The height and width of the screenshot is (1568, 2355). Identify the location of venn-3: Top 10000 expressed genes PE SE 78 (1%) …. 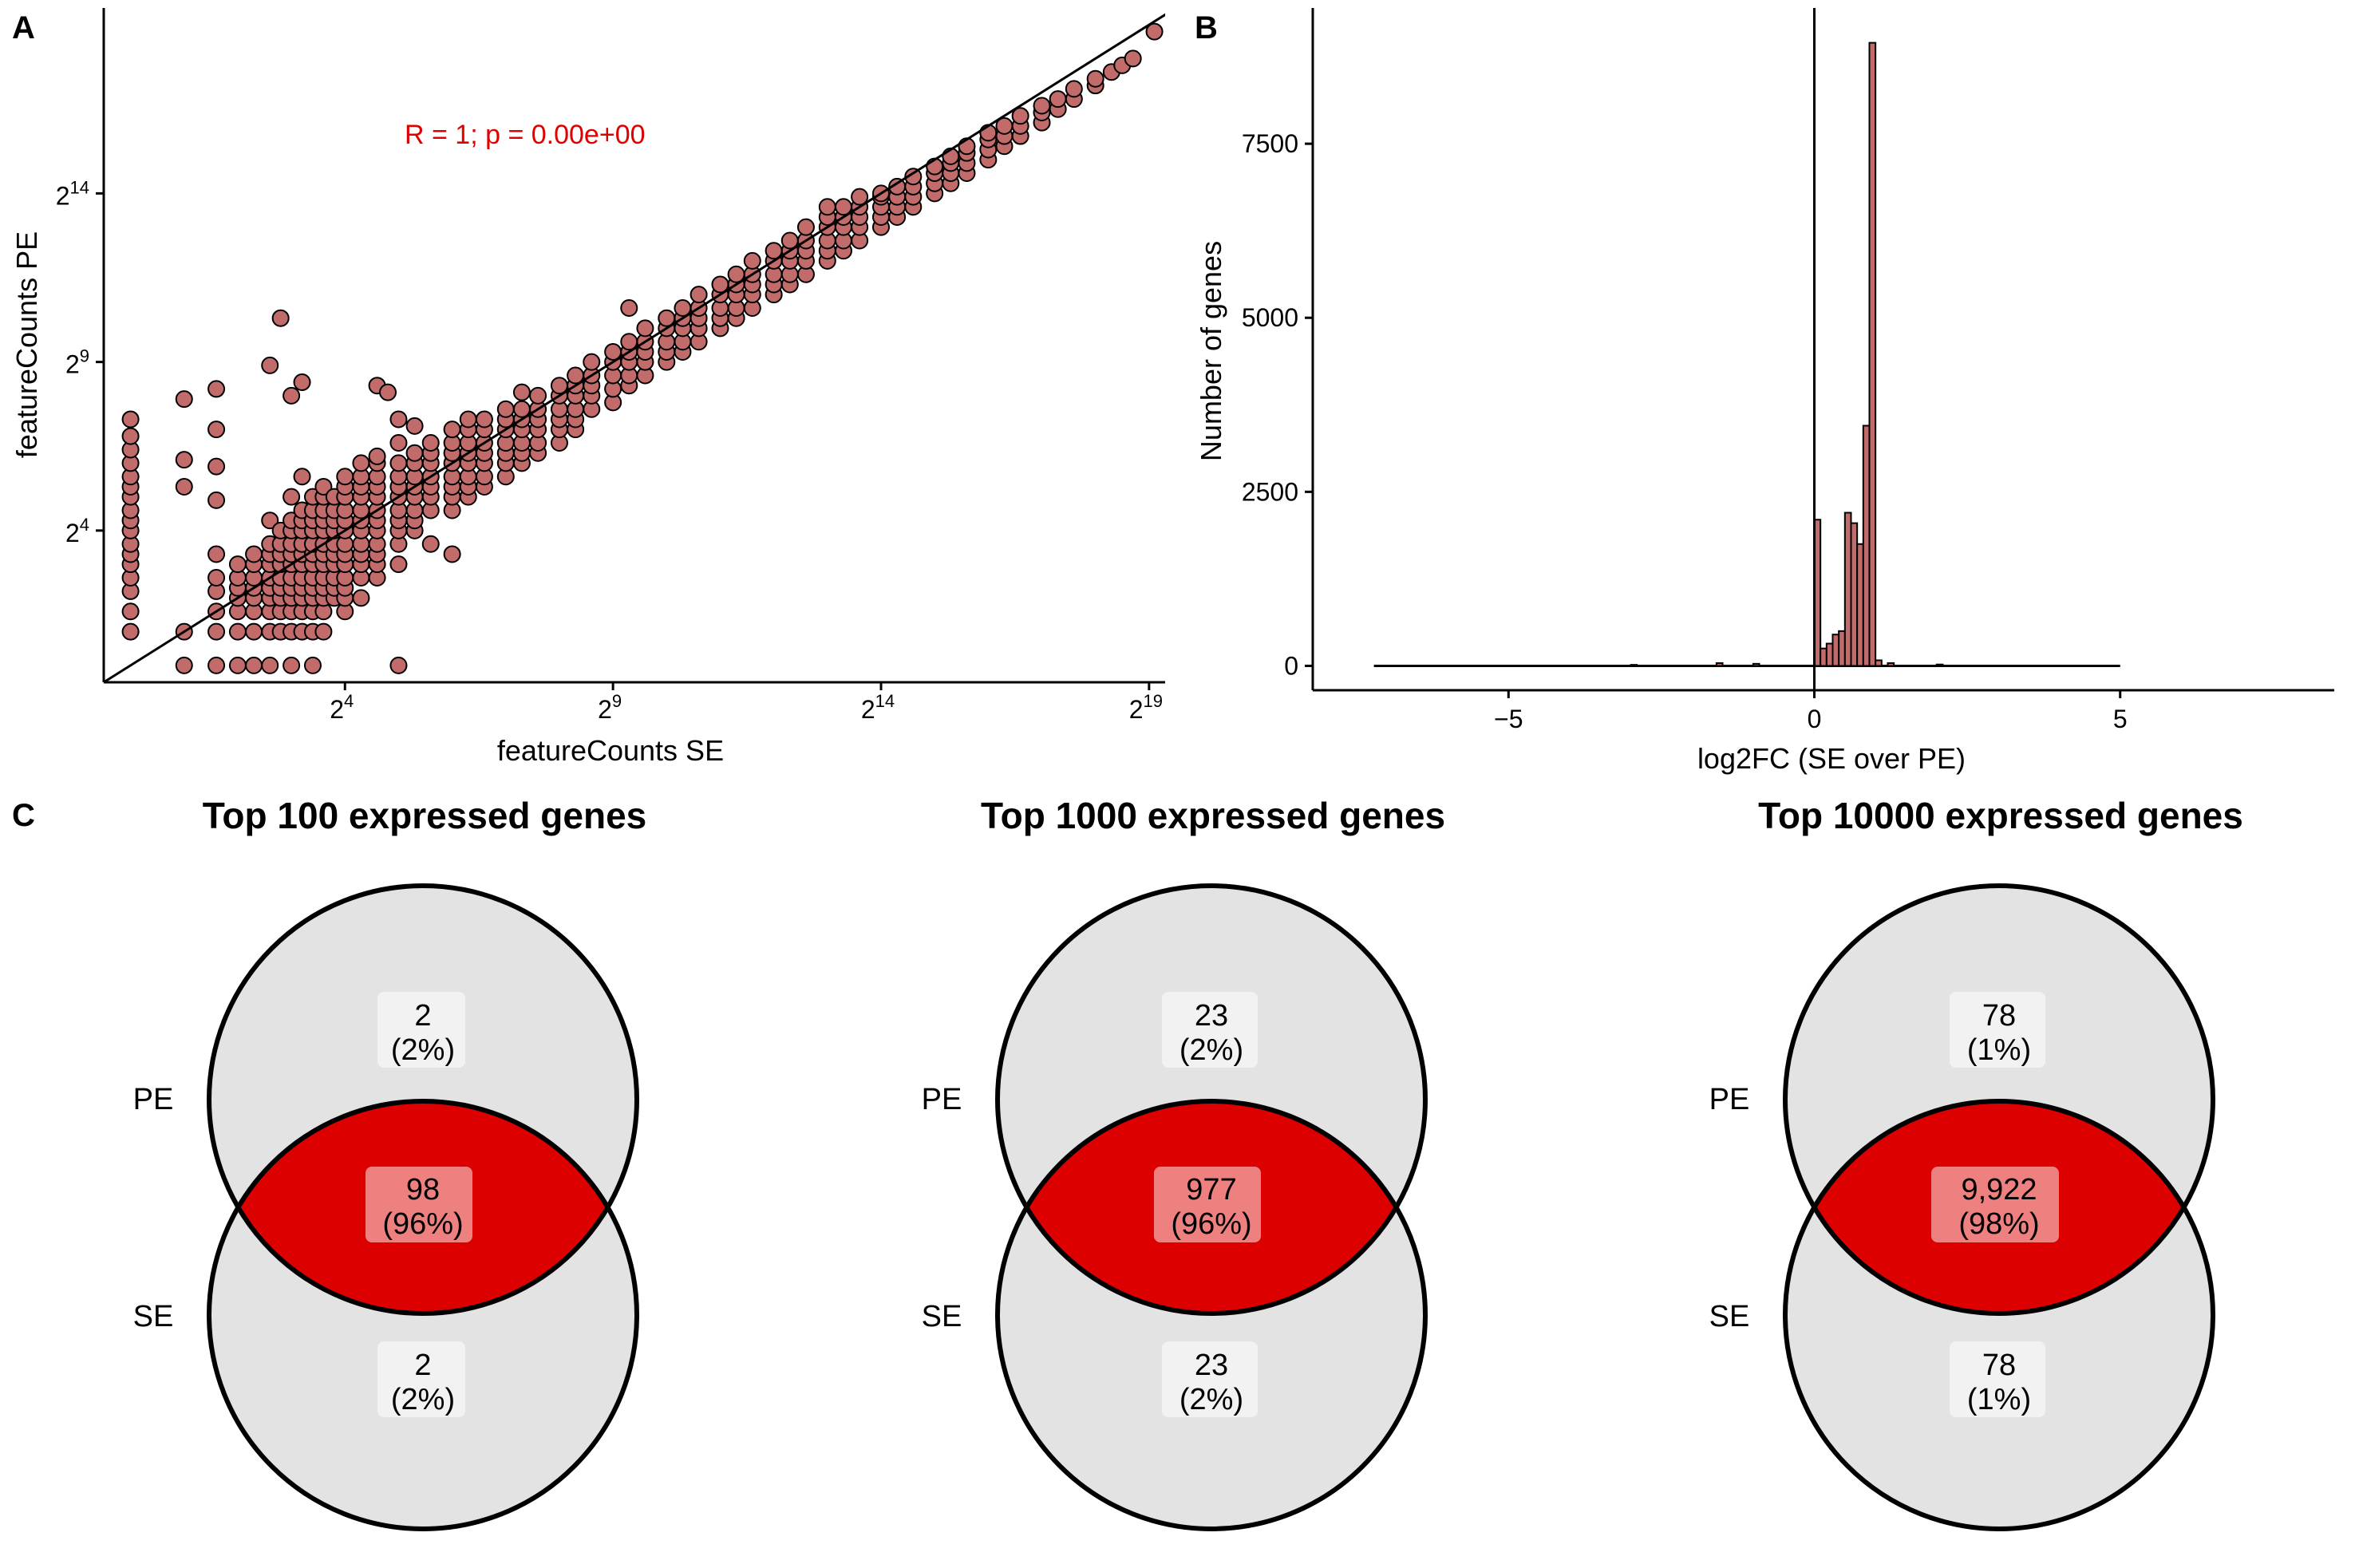
(1976, 1163).